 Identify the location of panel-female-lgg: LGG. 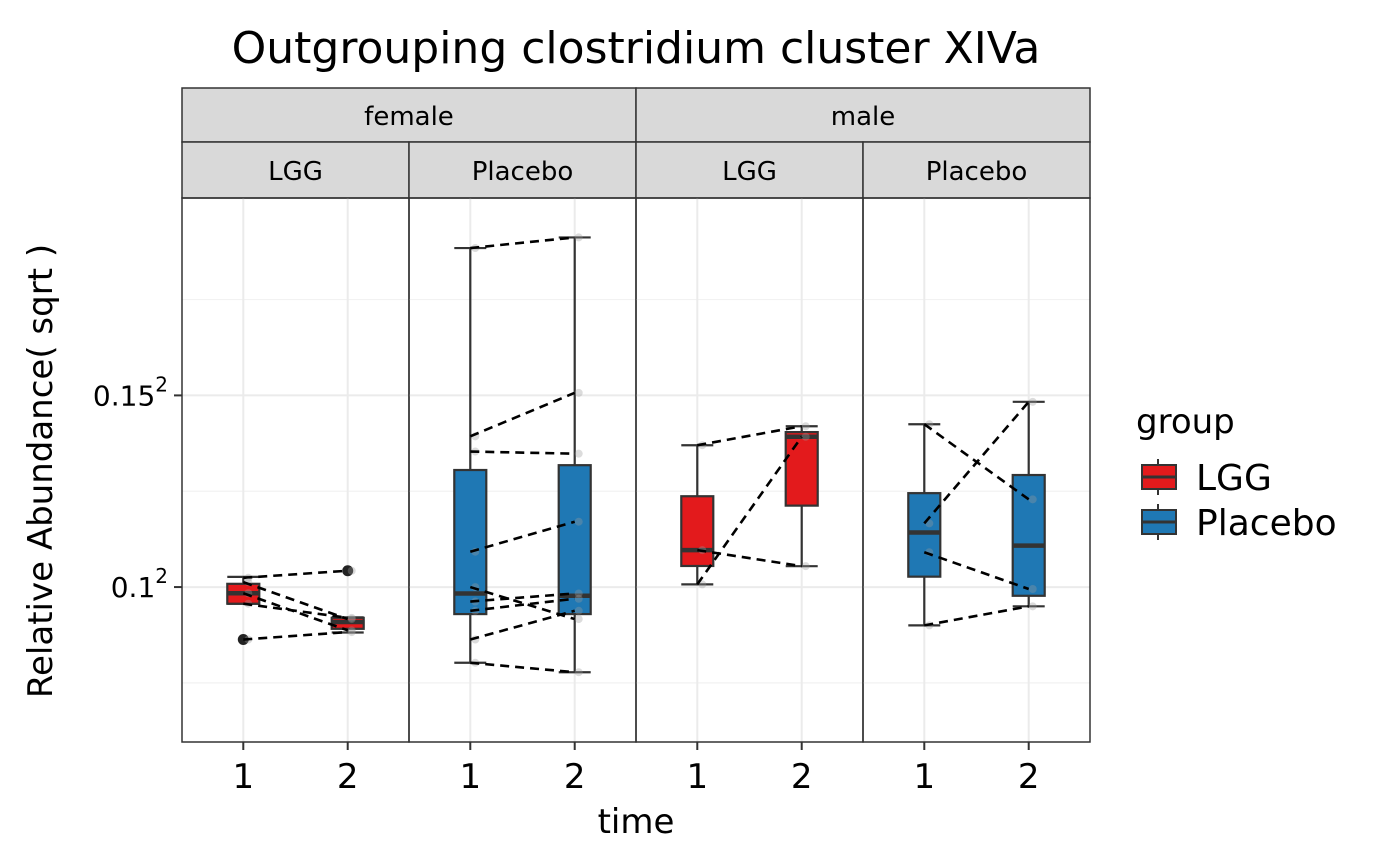
(295, 442).